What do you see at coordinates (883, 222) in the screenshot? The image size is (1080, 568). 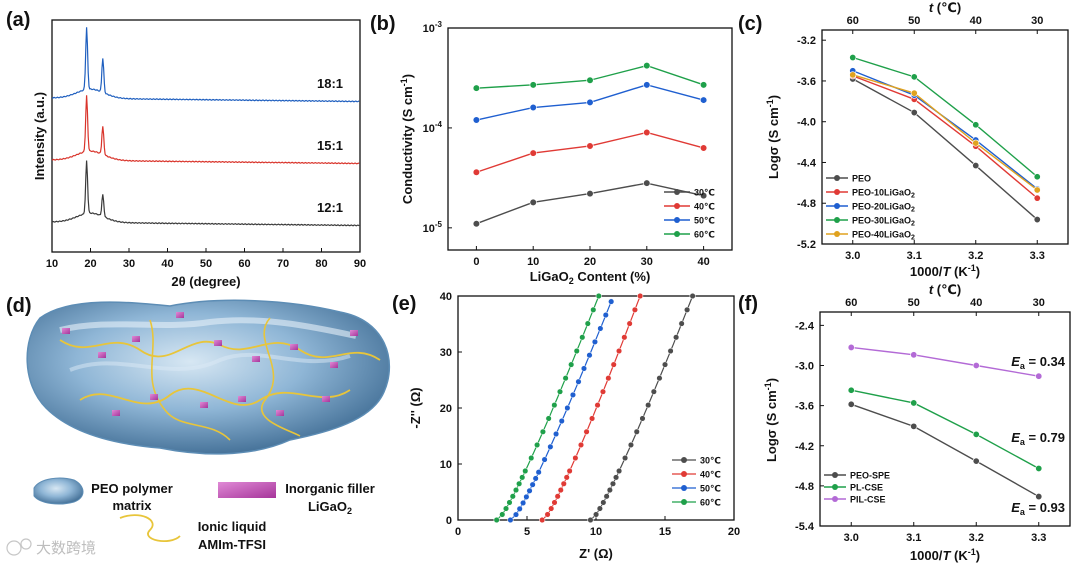 I see `c-legend-label: PEO-30LiGaO2` at bounding box center [883, 222].